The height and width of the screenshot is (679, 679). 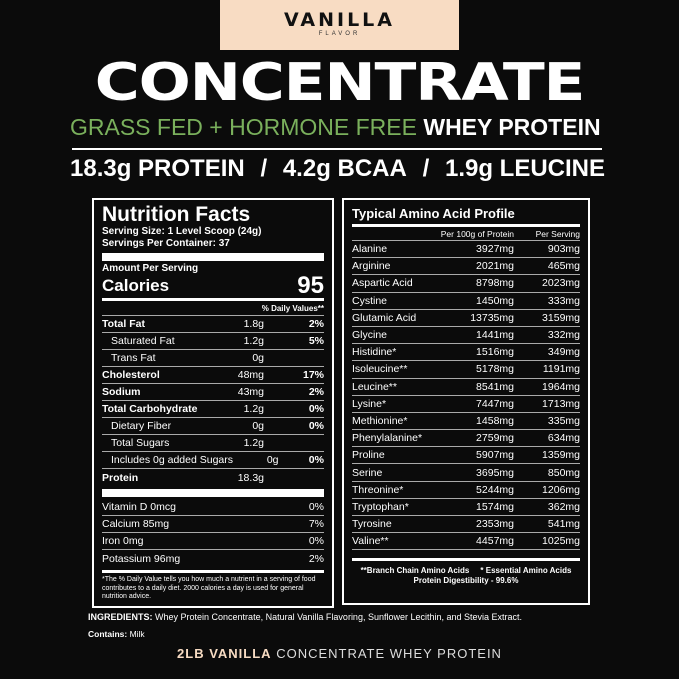 I want to click on amino-per-serving: 3159mg, so click(x=561, y=317).